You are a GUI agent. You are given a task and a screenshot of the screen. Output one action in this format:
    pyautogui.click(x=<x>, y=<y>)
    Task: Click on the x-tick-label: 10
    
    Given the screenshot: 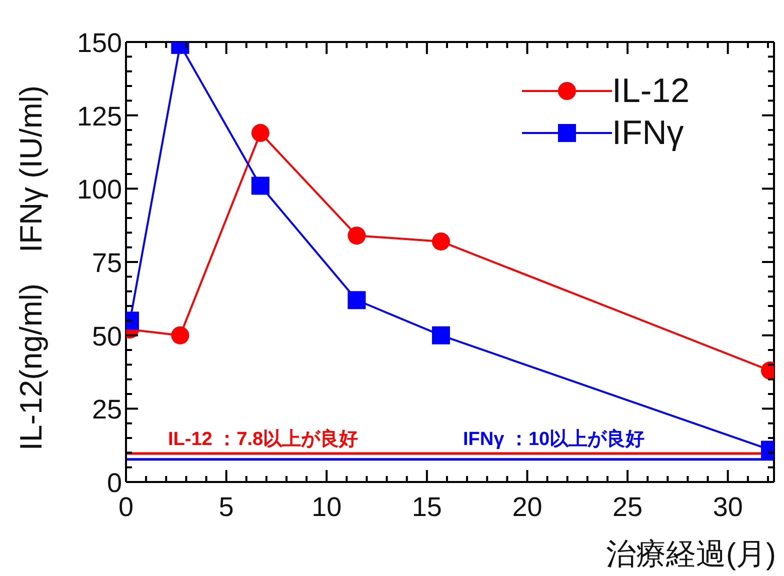 What is the action you would take?
    pyautogui.click(x=327, y=507)
    